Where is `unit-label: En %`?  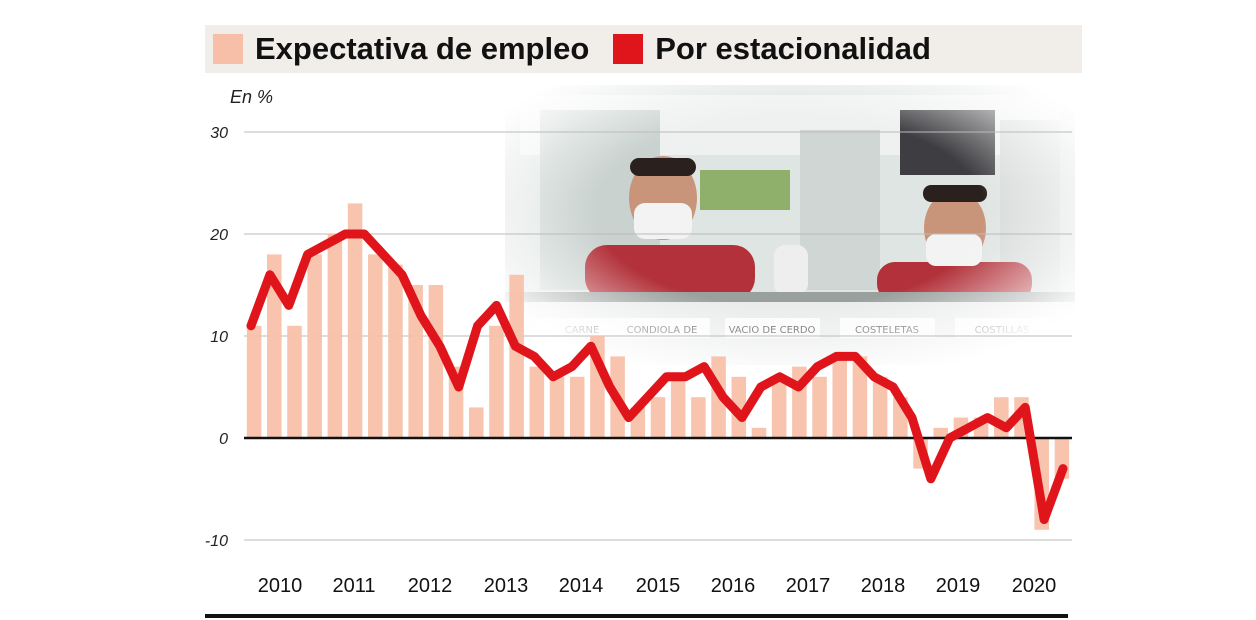
unit-label: En % is located at coordinates (252, 97).